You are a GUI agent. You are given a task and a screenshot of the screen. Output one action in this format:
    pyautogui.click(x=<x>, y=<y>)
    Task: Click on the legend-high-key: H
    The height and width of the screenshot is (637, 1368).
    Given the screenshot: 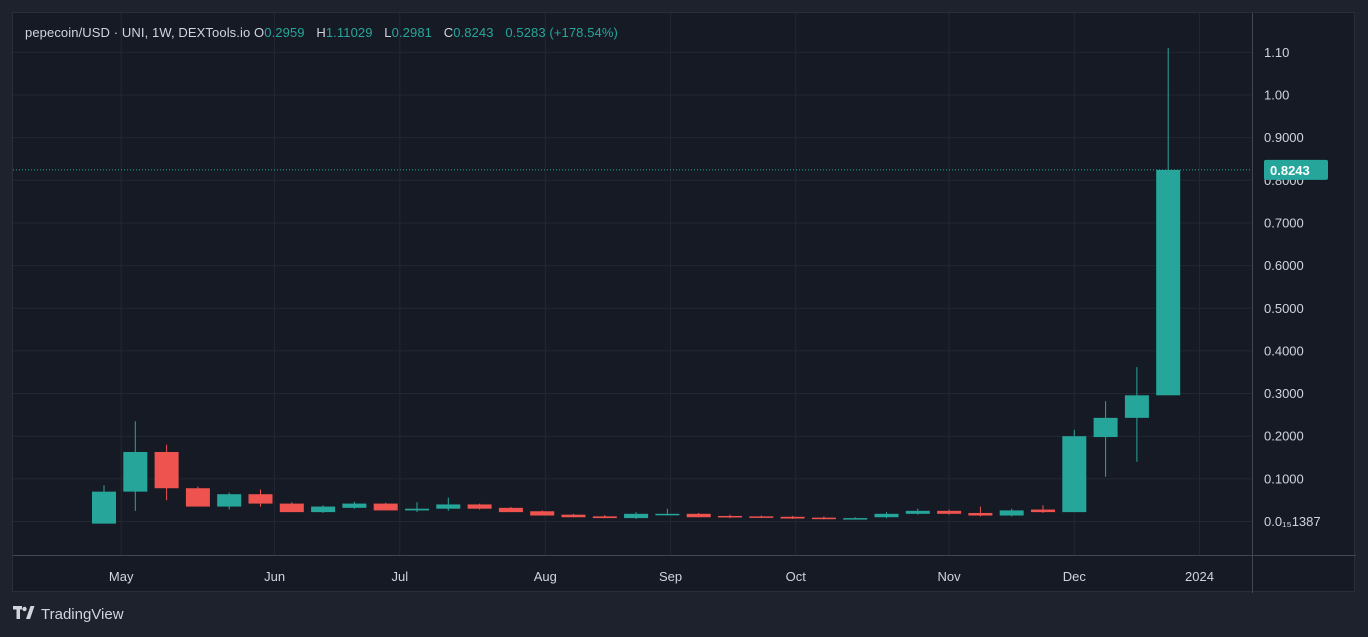 What is the action you would take?
    pyautogui.click(x=321, y=32)
    